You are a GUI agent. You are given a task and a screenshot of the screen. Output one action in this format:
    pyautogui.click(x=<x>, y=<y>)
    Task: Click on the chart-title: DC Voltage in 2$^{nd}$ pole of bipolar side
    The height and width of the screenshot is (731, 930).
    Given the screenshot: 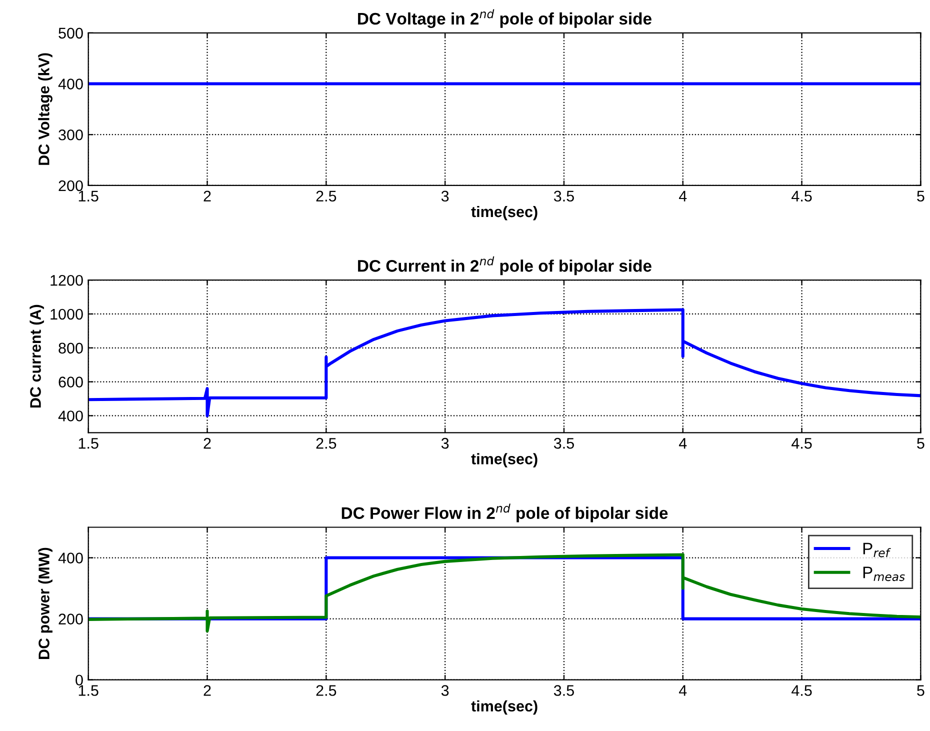 What is the action you would take?
    pyautogui.click(x=505, y=18)
    